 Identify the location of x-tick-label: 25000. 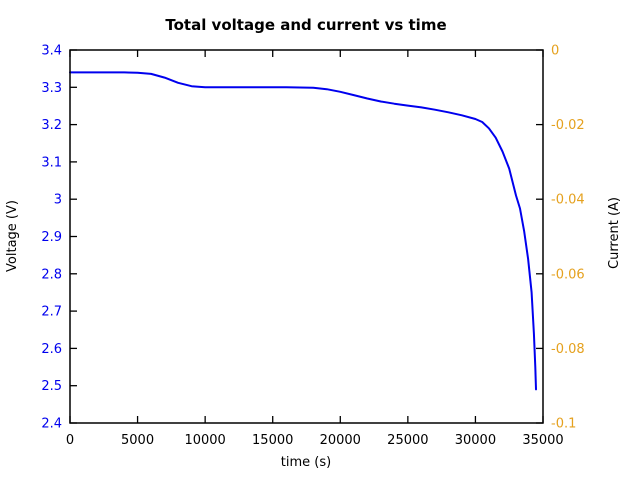
(407, 440).